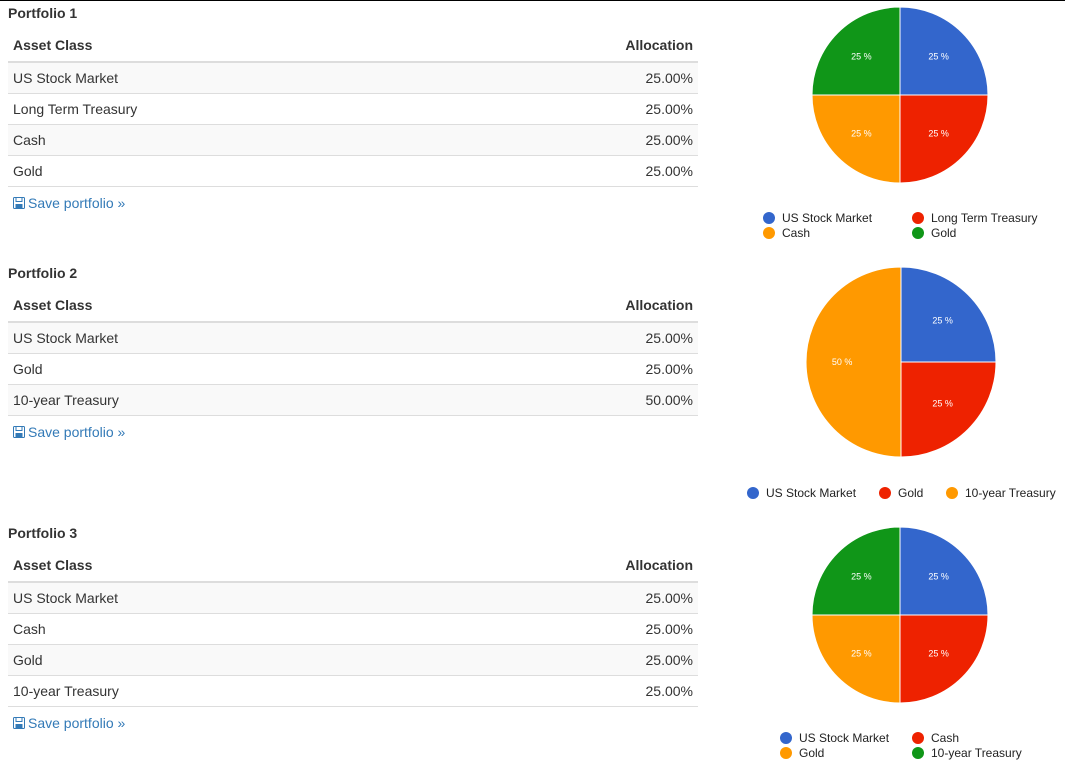 This screenshot has height=770, width=1065. Describe the element at coordinates (559, 400) in the screenshot. I see `allocation-cell: 50.00%` at that location.